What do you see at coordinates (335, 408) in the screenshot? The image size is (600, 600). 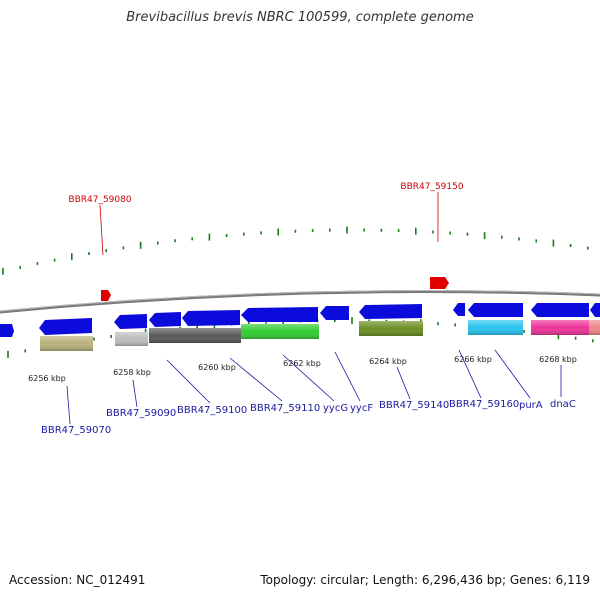 I see `gene-label-bottom: yycG` at bounding box center [335, 408].